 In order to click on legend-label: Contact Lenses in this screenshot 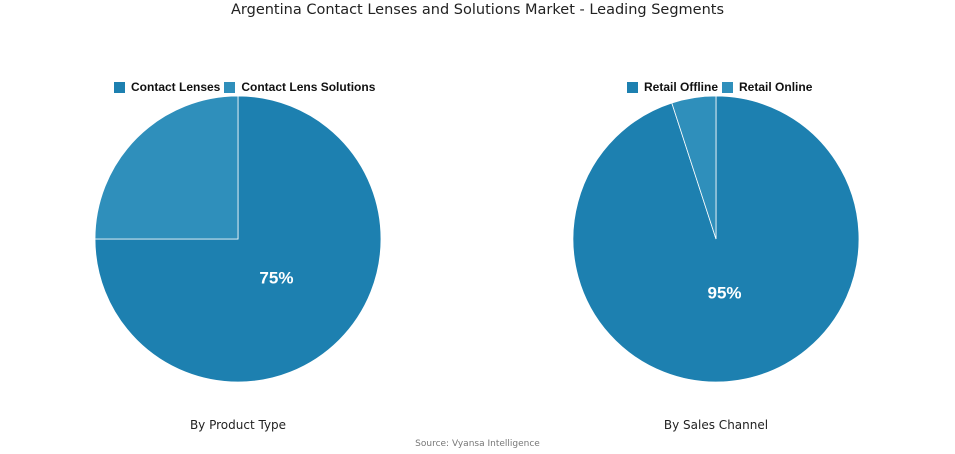, I will do `click(176, 87)`.